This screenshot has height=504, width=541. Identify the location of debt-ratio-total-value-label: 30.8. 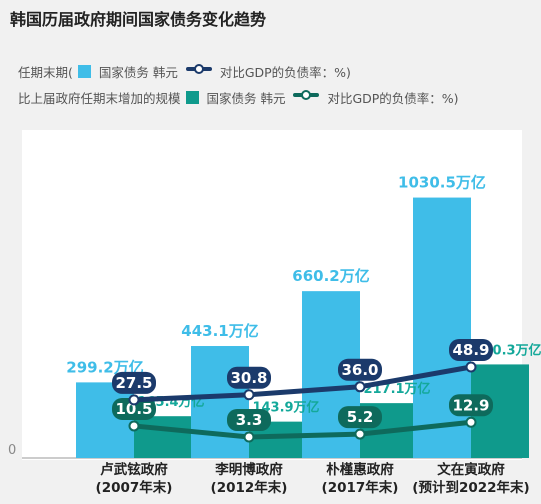
(248, 378).